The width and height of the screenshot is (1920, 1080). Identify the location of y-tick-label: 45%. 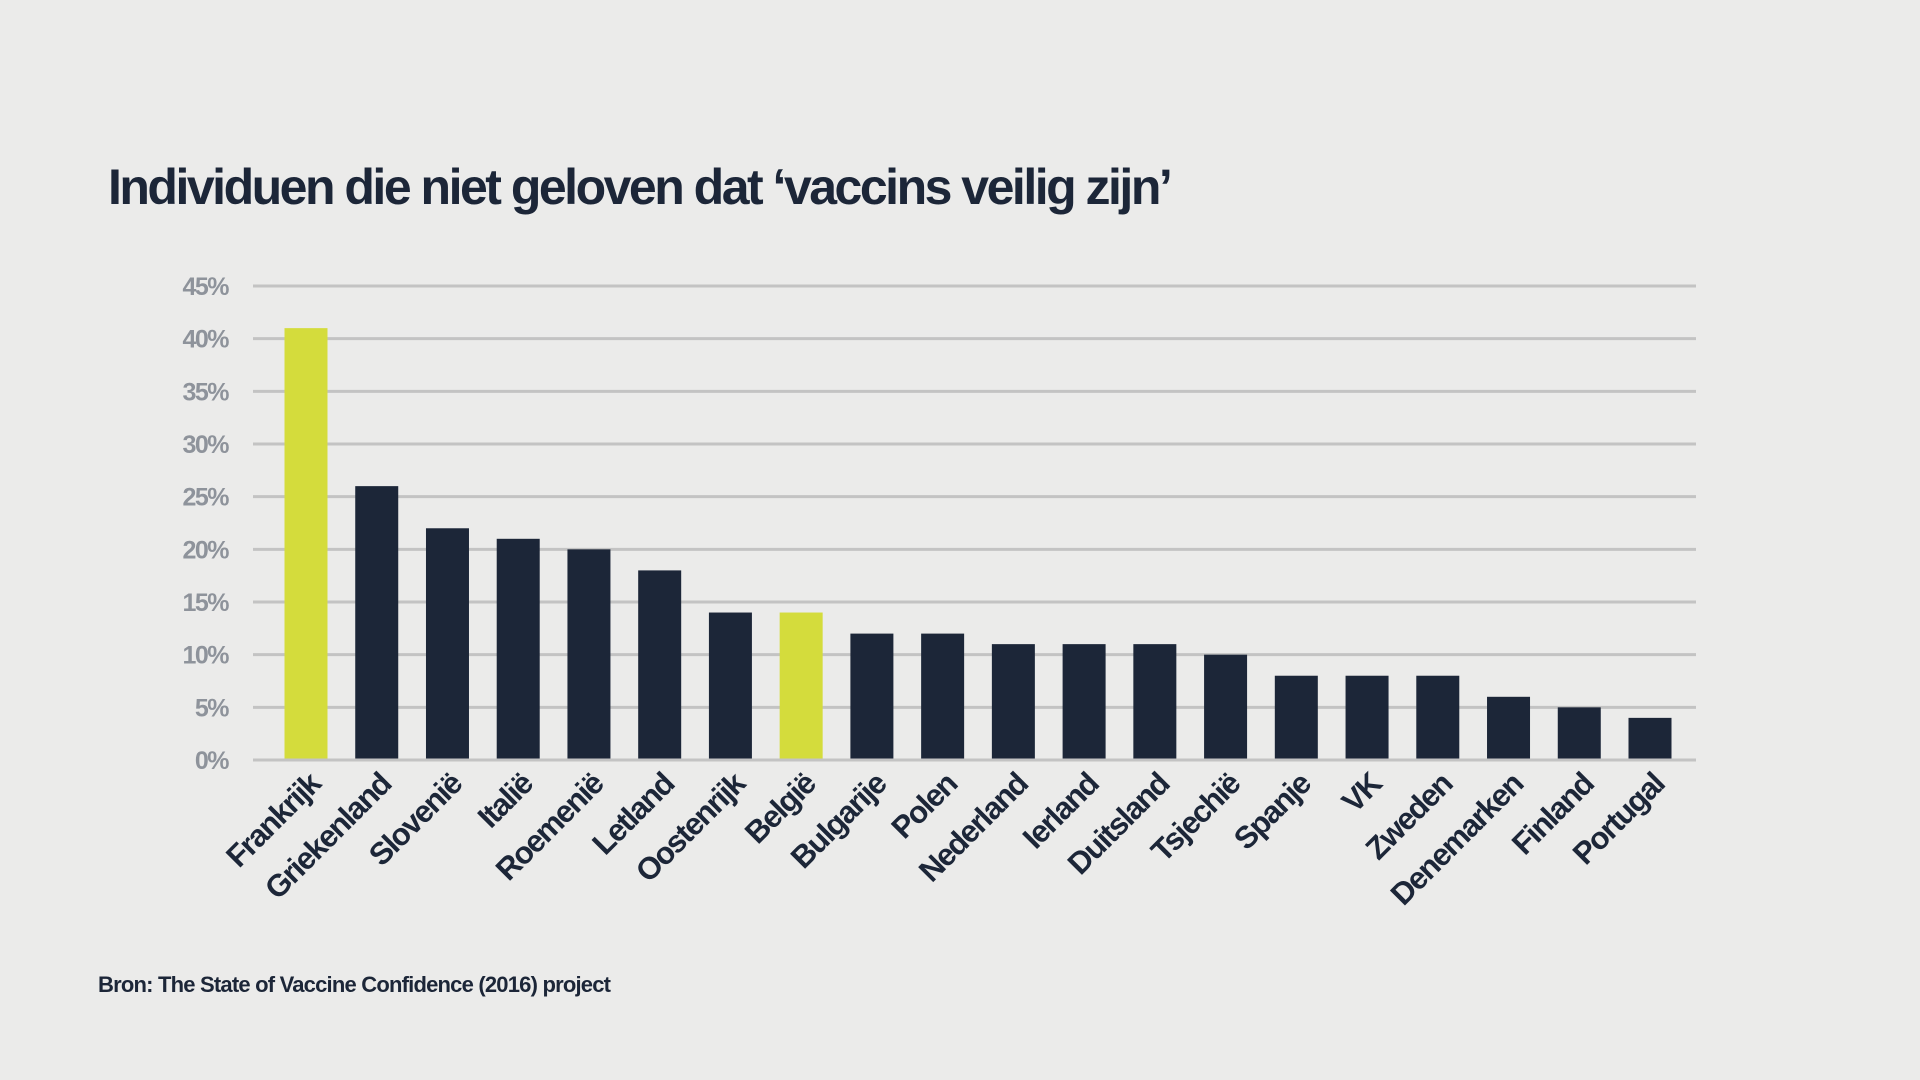
(205, 287).